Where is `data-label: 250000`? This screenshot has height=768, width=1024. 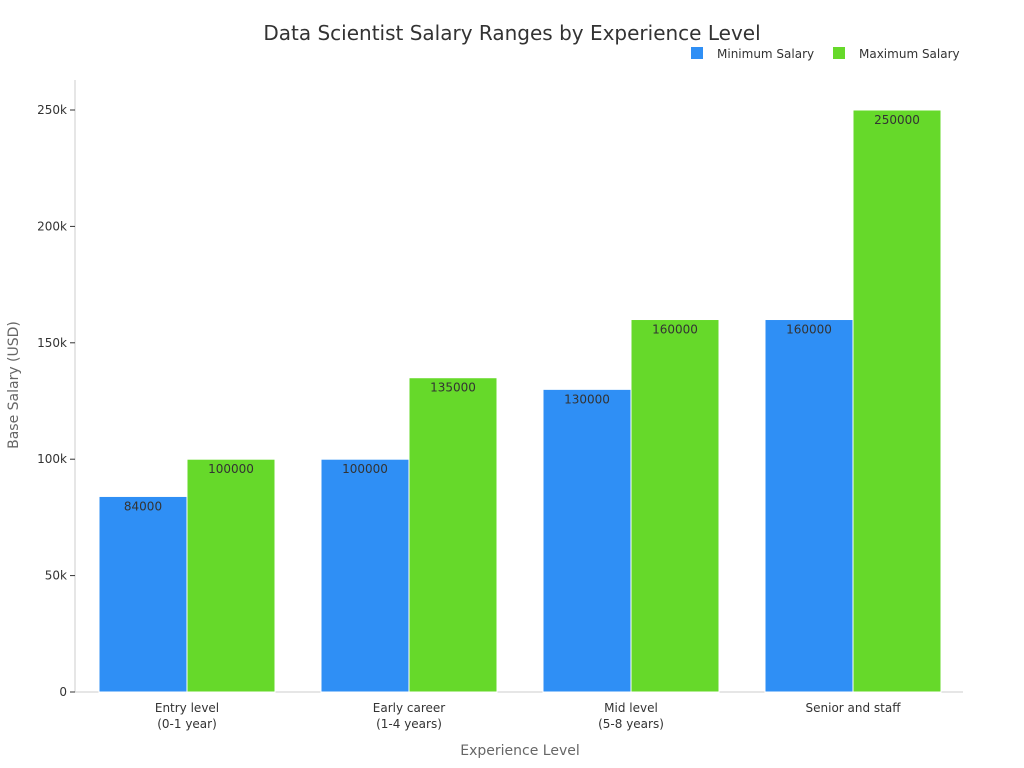 data-label: 250000 is located at coordinates (897, 120).